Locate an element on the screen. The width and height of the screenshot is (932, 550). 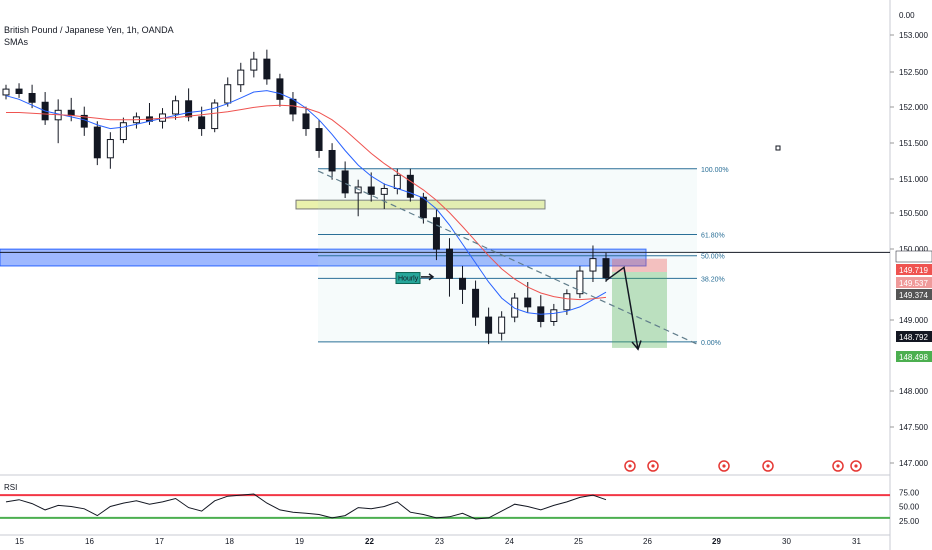
indicator-legend: SMAs is located at coordinates (16, 42).